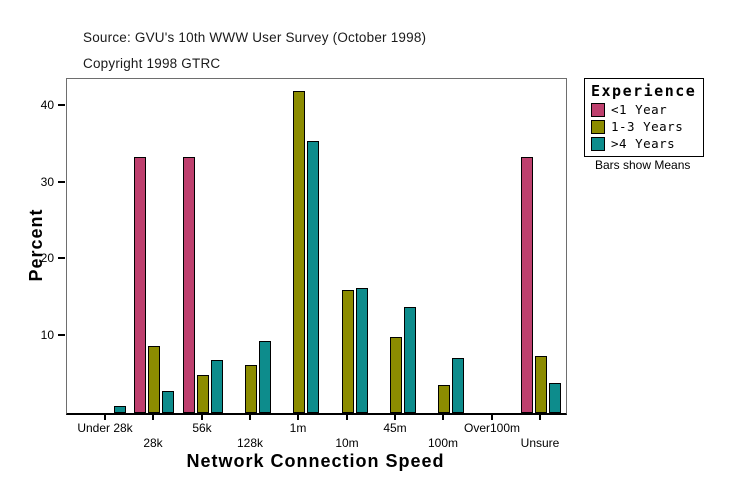 The image size is (736, 504). Describe the element at coordinates (203, 394) in the screenshot. I see `bar-56k-series1` at that location.